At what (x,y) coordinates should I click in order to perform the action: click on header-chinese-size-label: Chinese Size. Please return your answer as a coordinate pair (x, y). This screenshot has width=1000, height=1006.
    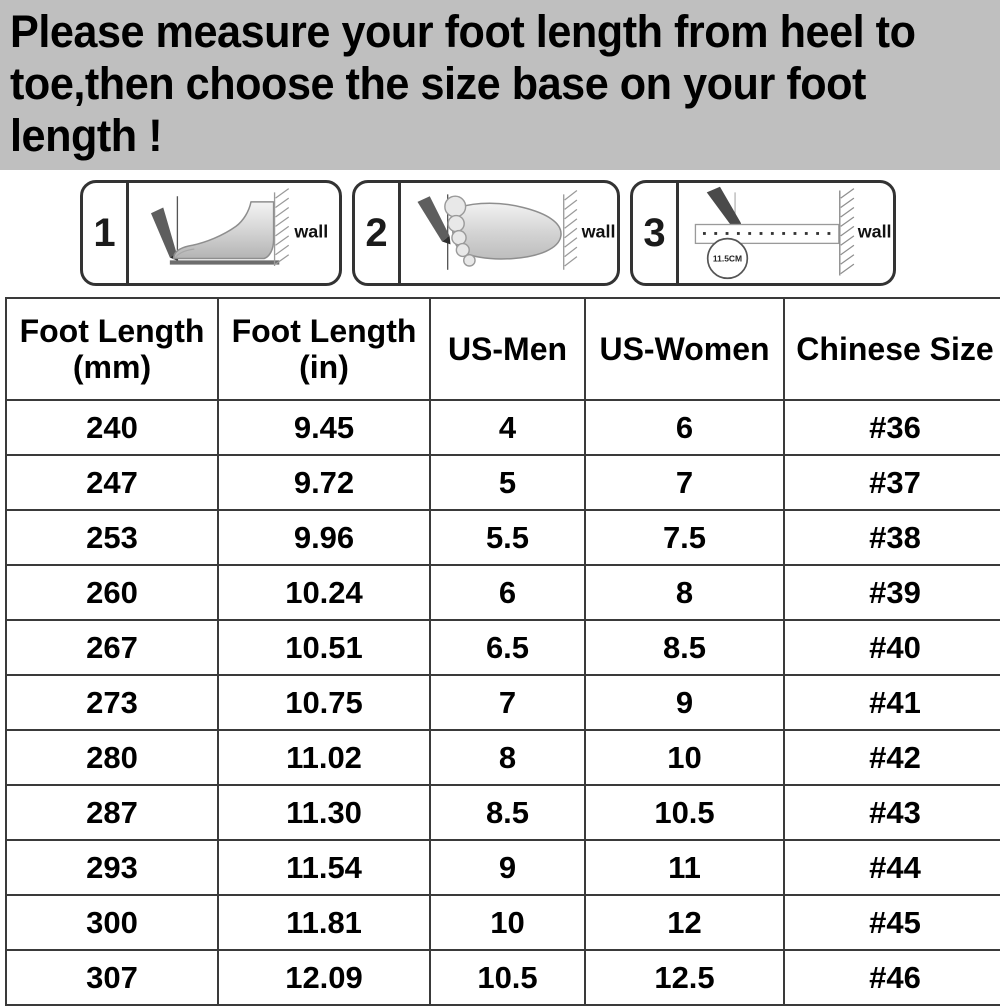
    Looking at the image, I should click on (895, 349).